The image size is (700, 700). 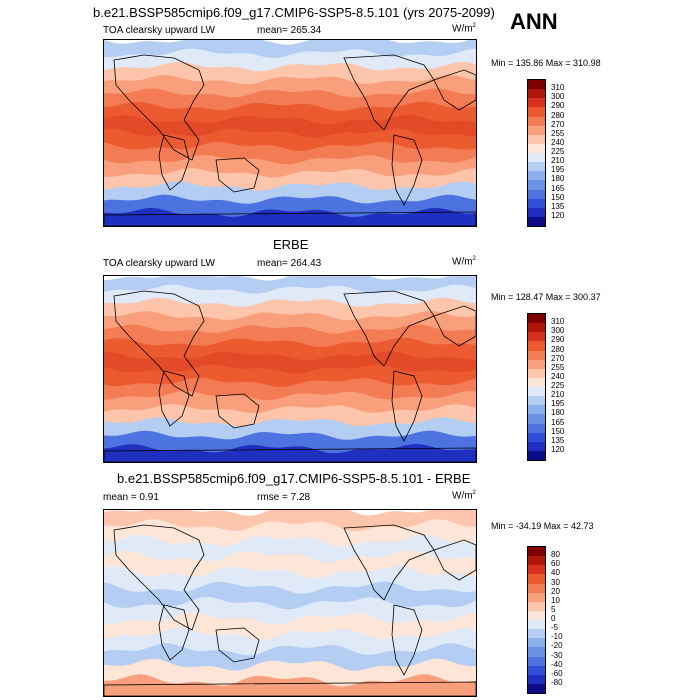 What do you see at coordinates (557, 655) in the screenshot?
I see `colorbar-label: -30` at bounding box center [557, 655].